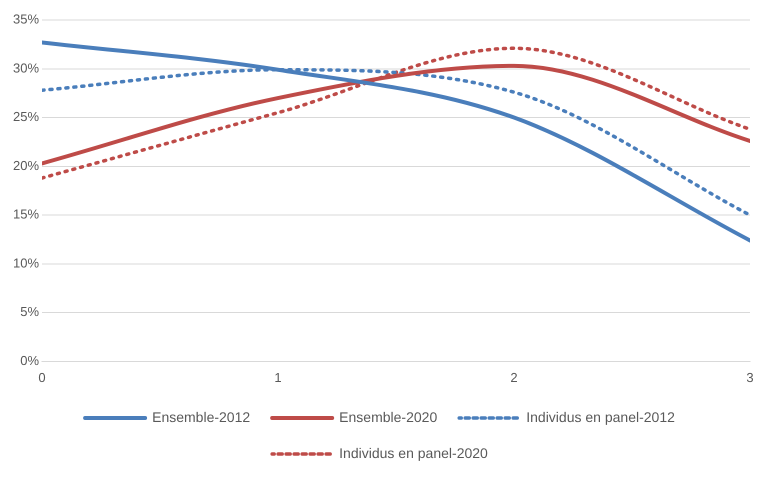 The image size is (764, 481). I want to click on y-tick-label: 5%, so click(30, 312).